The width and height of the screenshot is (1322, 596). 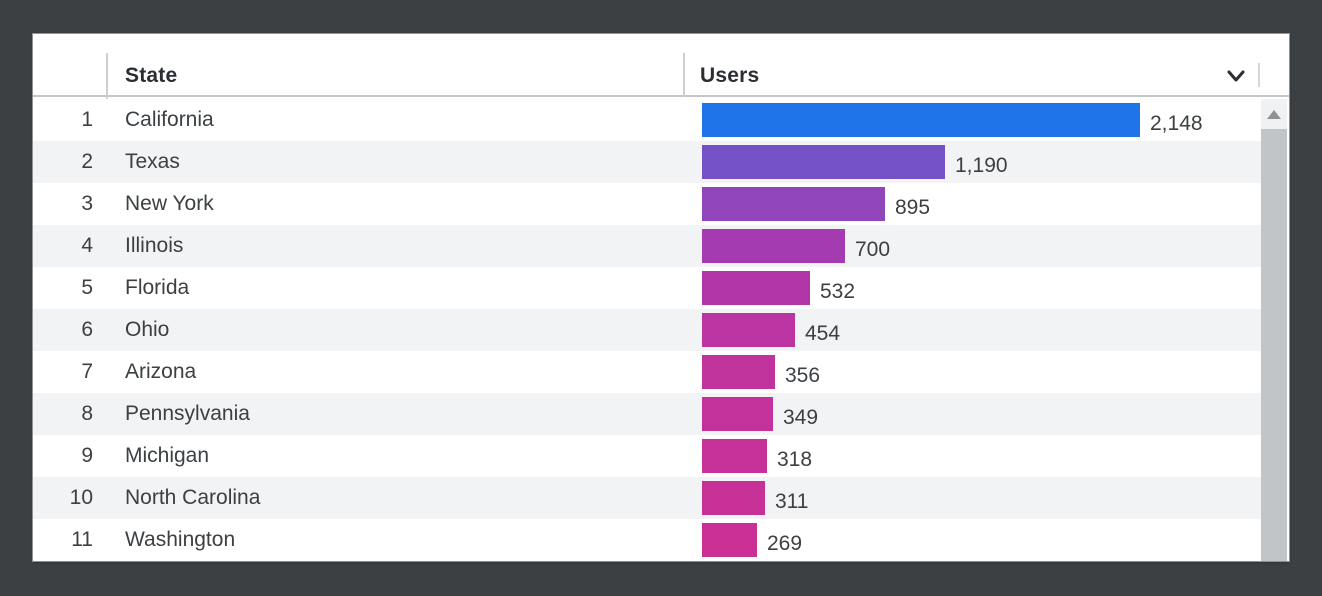 What do you see at coordinates (981, 165) in the screenshot?
I see `users-value: 1,190` at bounding box center [981, 165].